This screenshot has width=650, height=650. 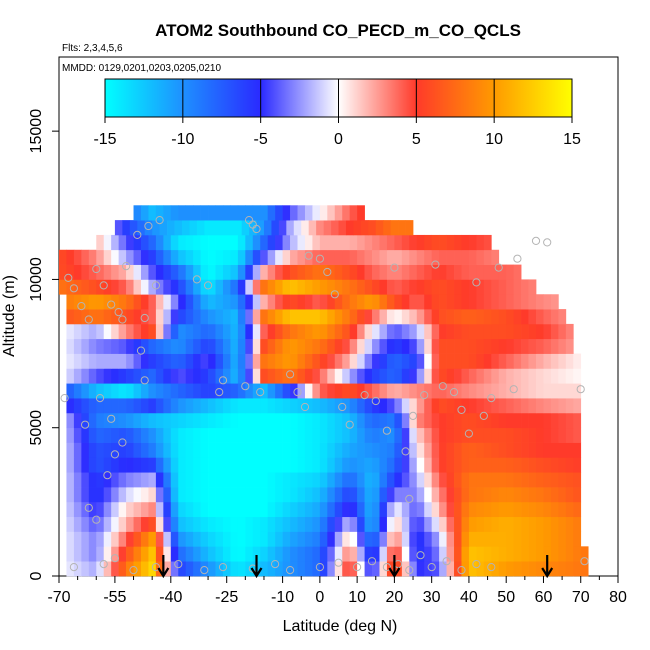 I want to click on observation-point, so click(x=122, y=442).